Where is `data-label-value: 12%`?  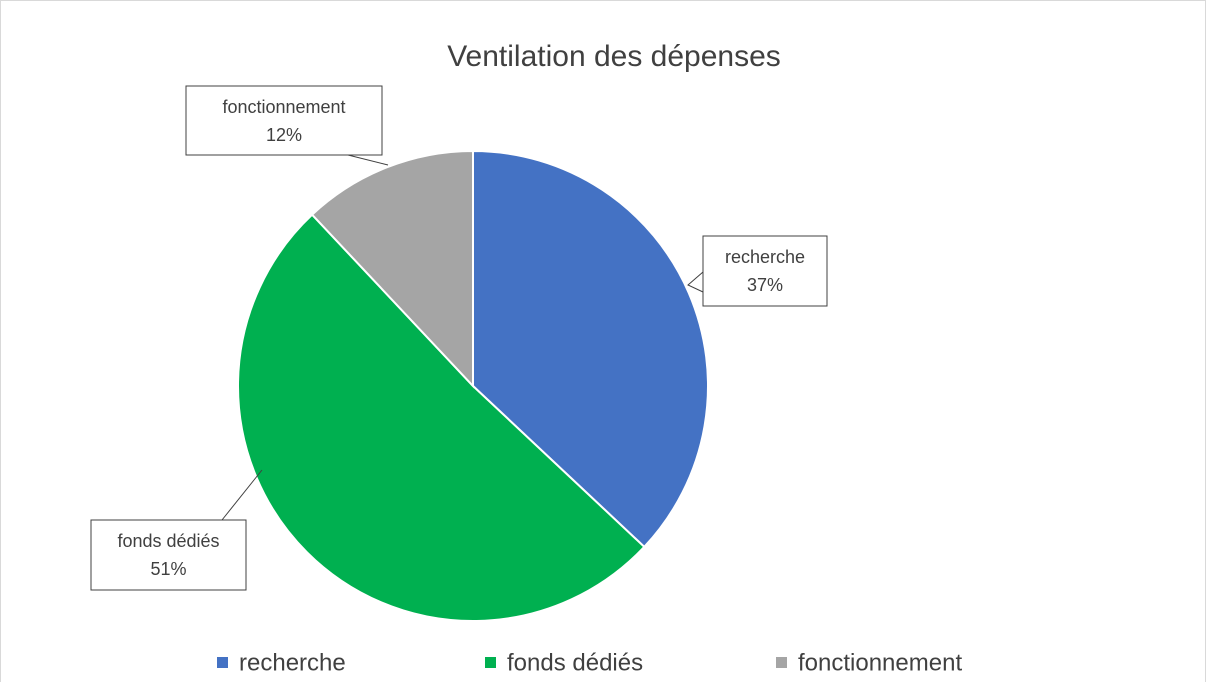 data-label-value: 12% is located at coordinates (284, 135).